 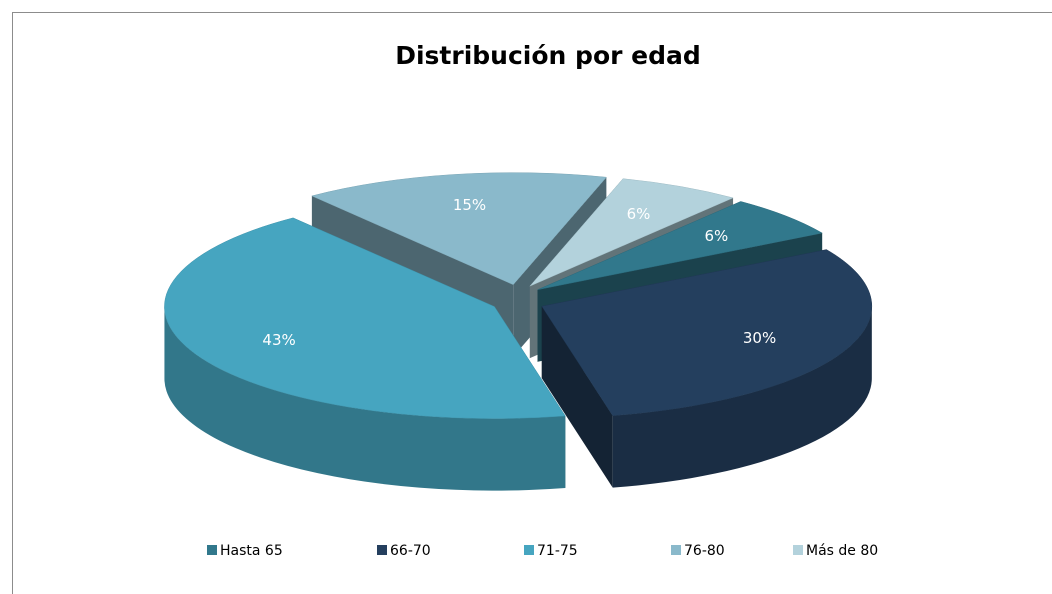 What do you see at coordinates (251, 551) in the screenshot?
I see `legend-label: Hasta 65` at bounding box center [251, 551].